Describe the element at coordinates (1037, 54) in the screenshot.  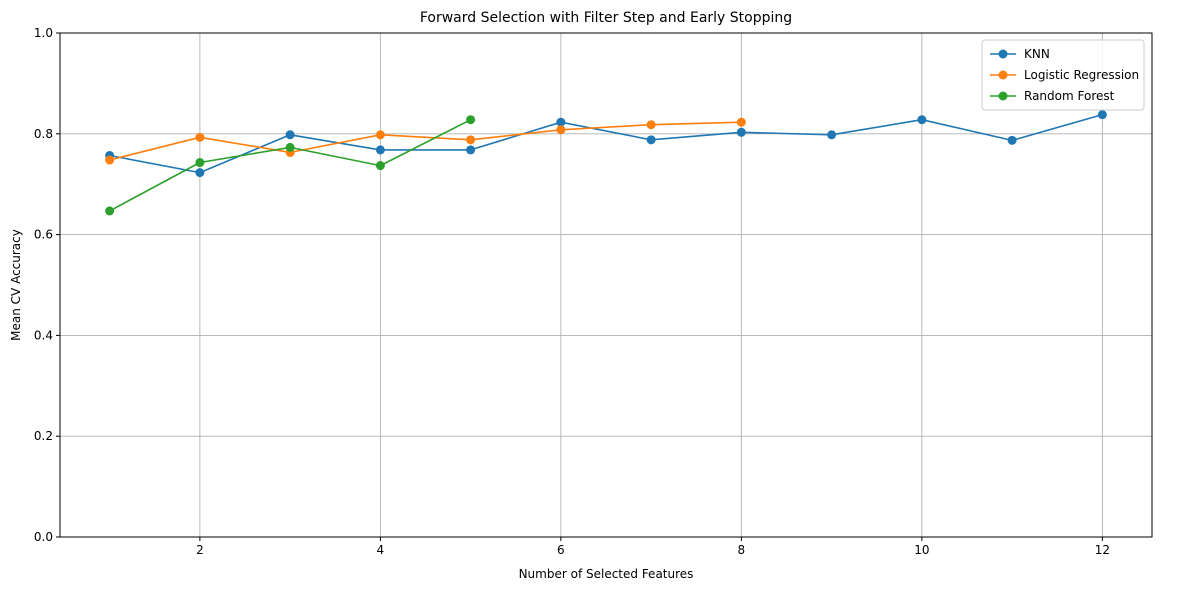
I see `legend-label-knn: KNN` at that location.